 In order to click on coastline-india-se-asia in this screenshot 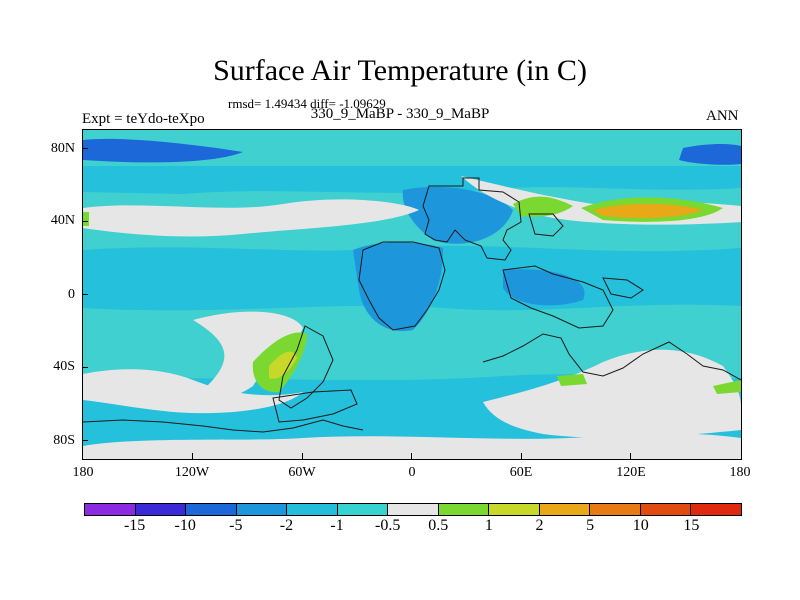, I will do `click(558, 297)`.